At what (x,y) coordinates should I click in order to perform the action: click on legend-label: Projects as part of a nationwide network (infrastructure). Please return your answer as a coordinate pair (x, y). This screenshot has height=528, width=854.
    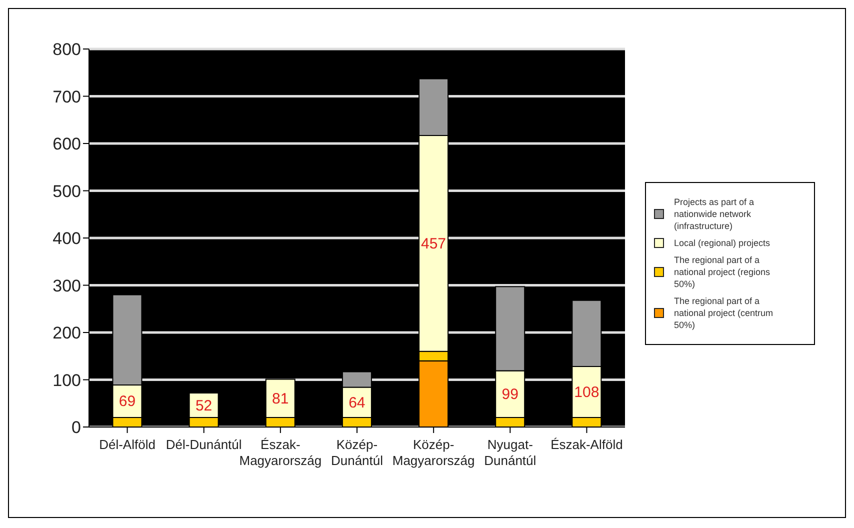
    Looking at the image, I should click on (715, 214).